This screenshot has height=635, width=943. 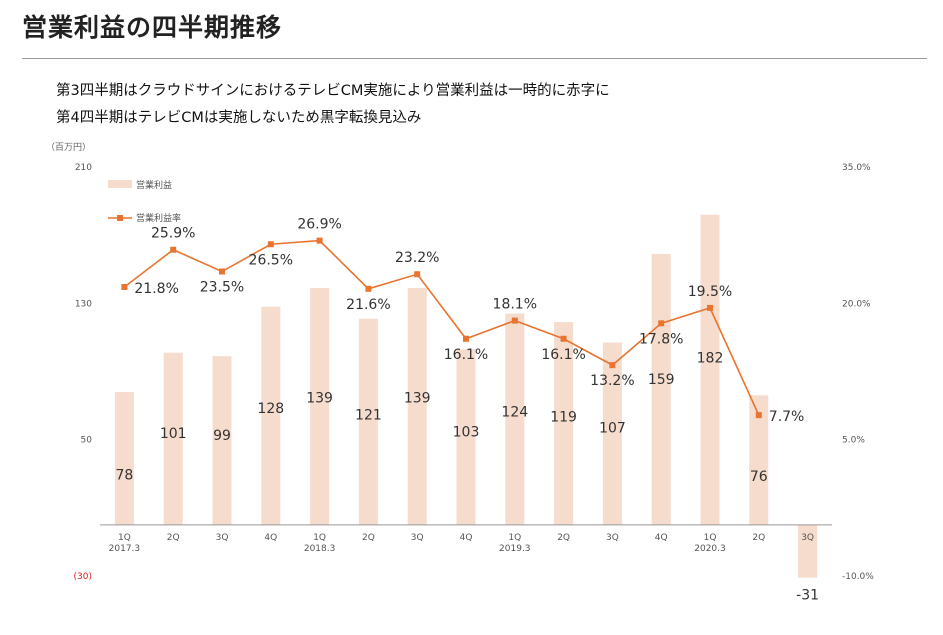 What do you see at coordinates (87, 441) in the screenshot?
I see `left-tick-label: 50` at bounding box center [87, 441].